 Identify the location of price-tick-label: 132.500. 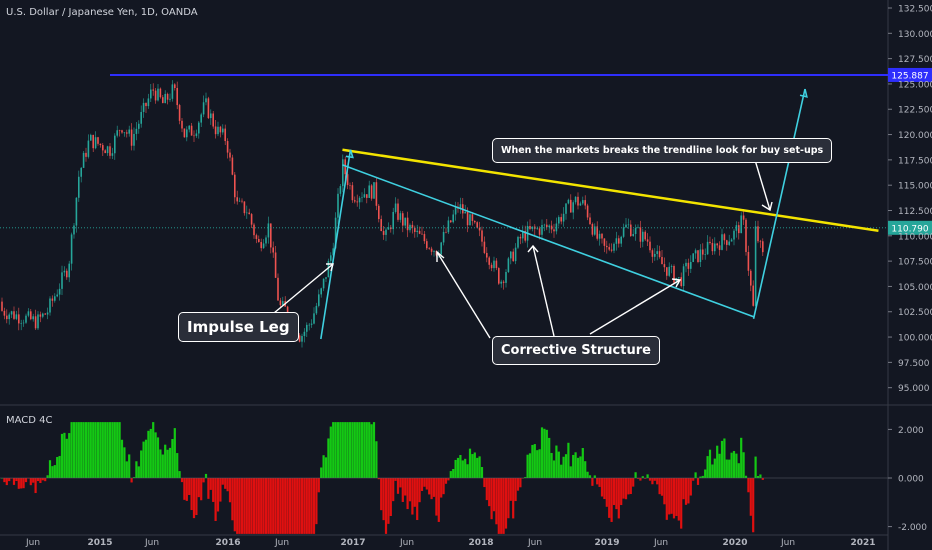
(915, 10).